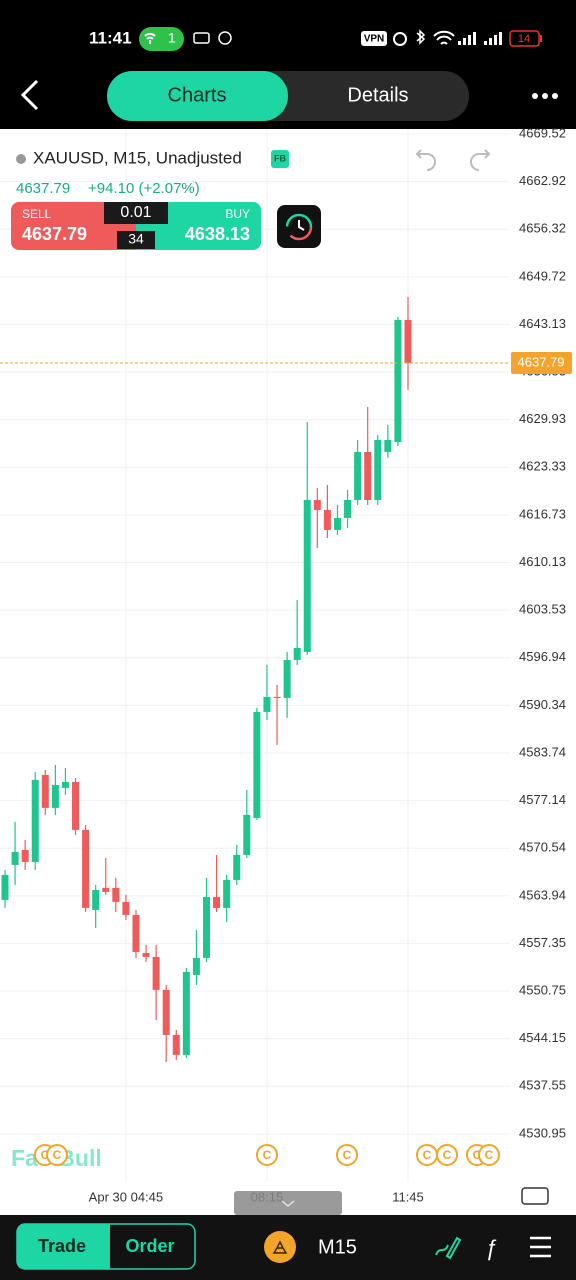 This screenshot has width=576, height=1280. What do you see at coordinates (542, 1037) in the screenshot?
I see `y-tick-label: 4544.15` at bounding box center [542, 1037].